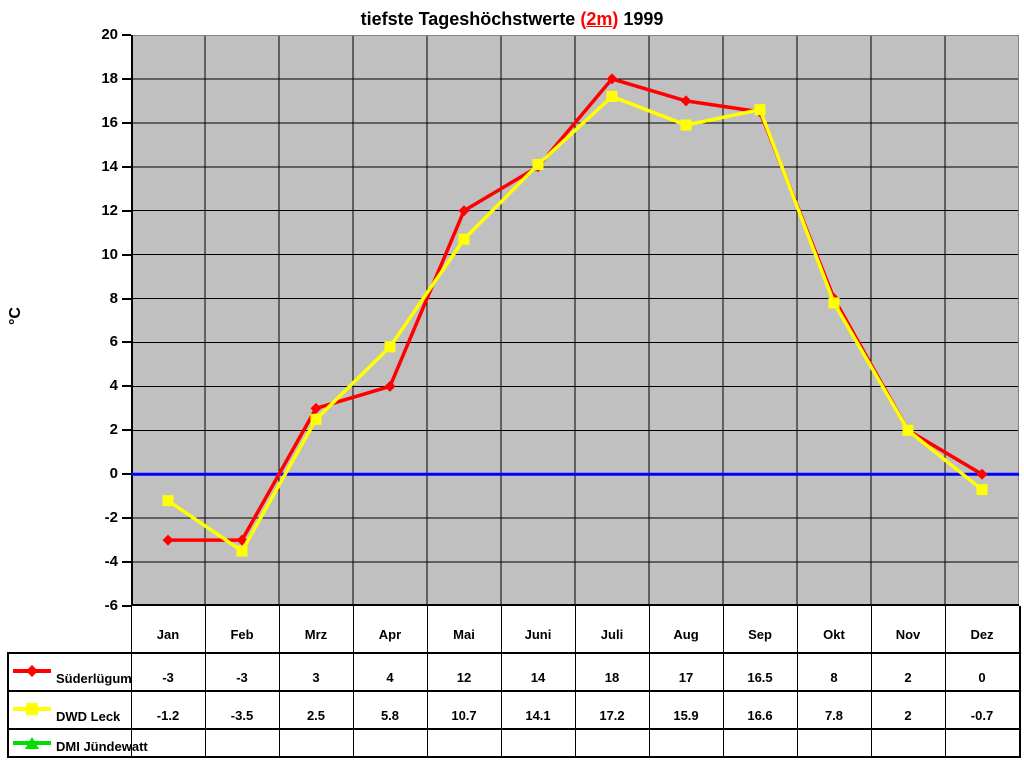  I want to click on value-cell: 5.8, so click(390, 715).